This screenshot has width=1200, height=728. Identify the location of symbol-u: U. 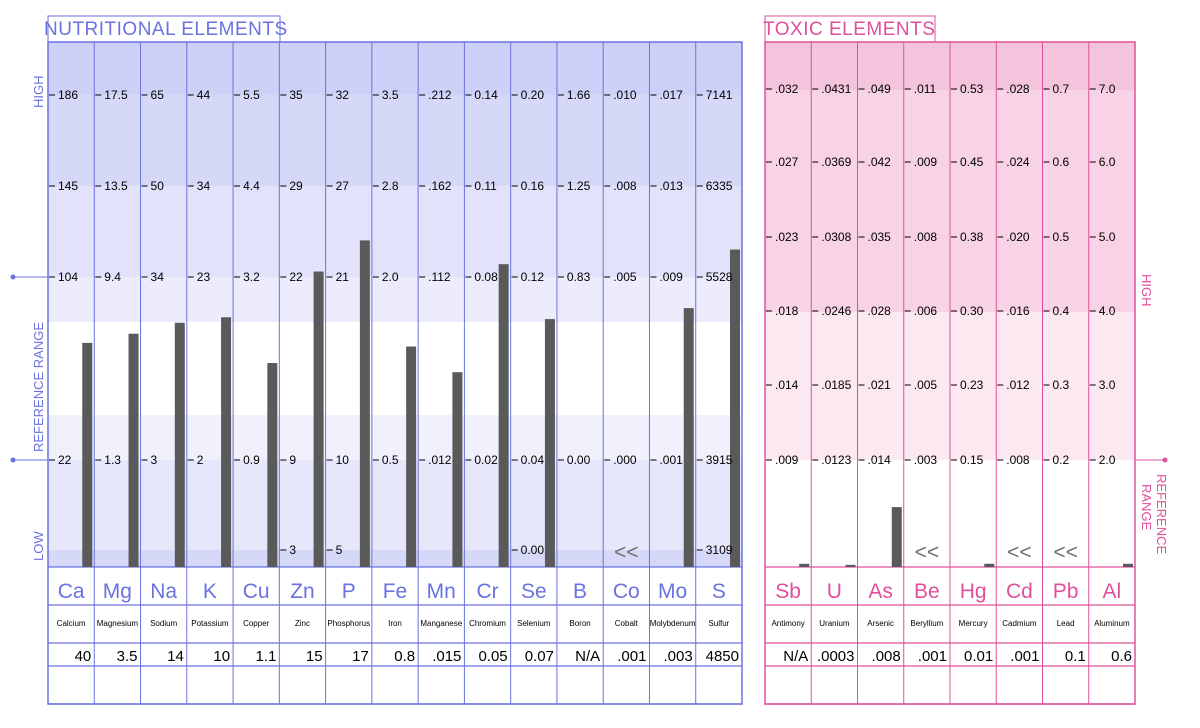
(834, 591).